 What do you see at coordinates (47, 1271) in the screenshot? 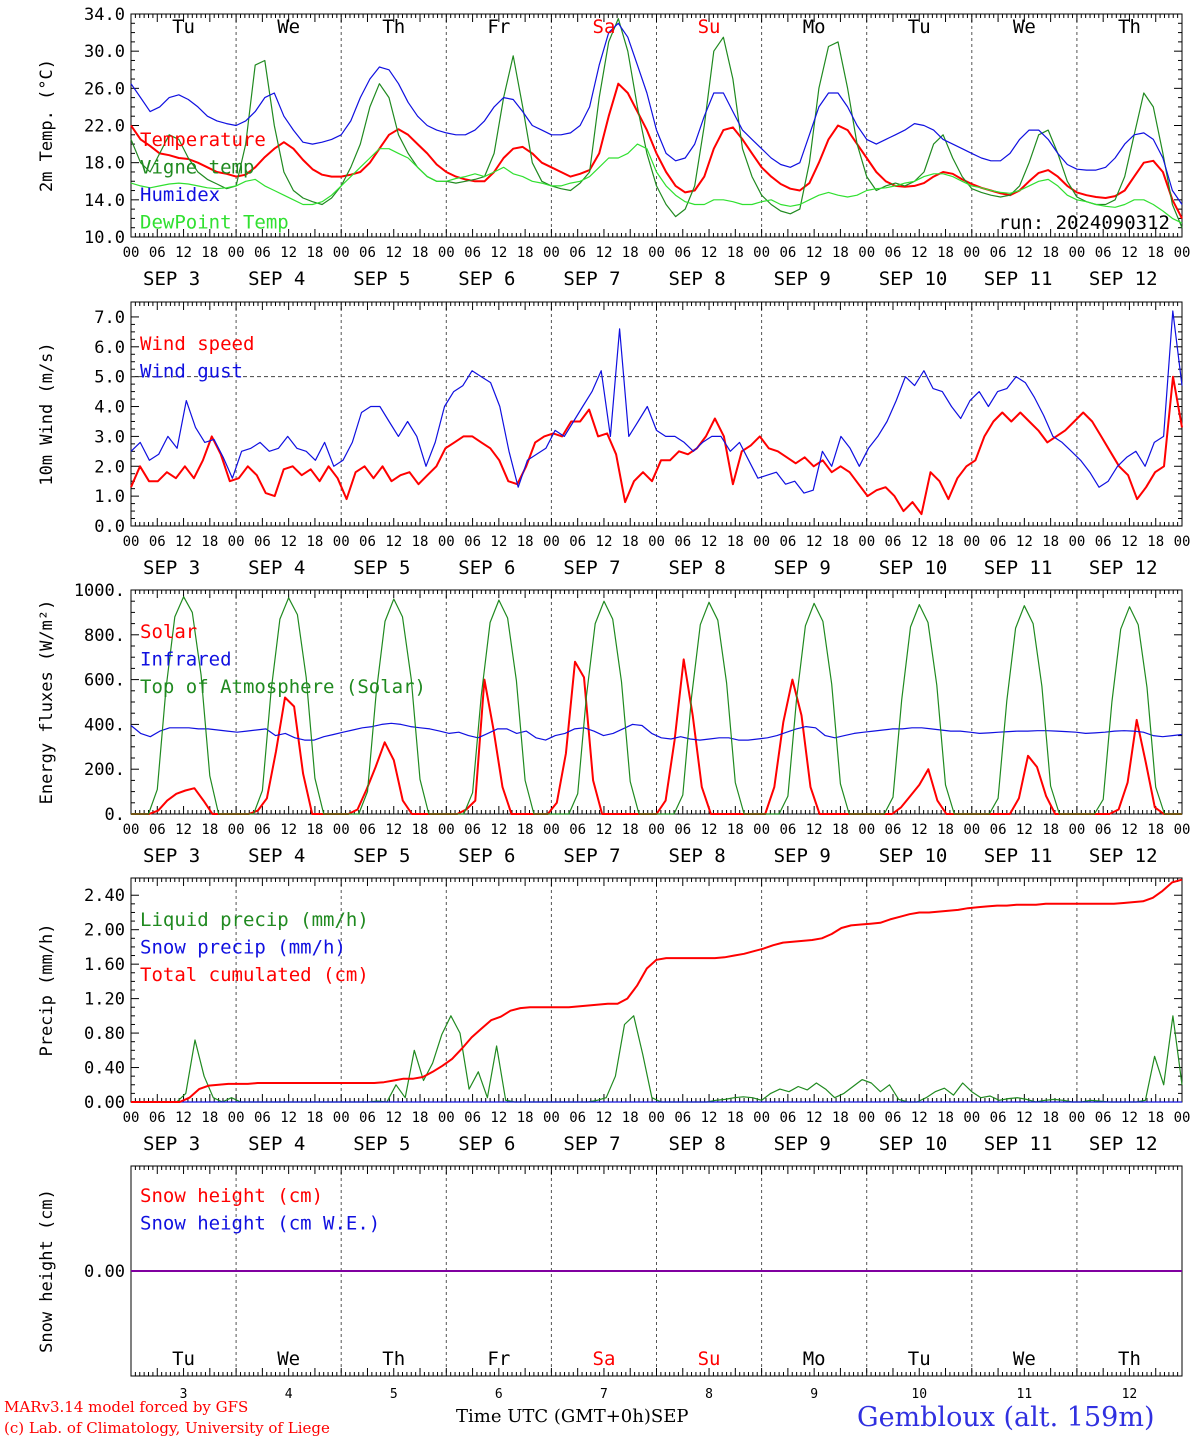
I see `y-axis-title: Snow height (cm)` at bounding box center [47, 1271].